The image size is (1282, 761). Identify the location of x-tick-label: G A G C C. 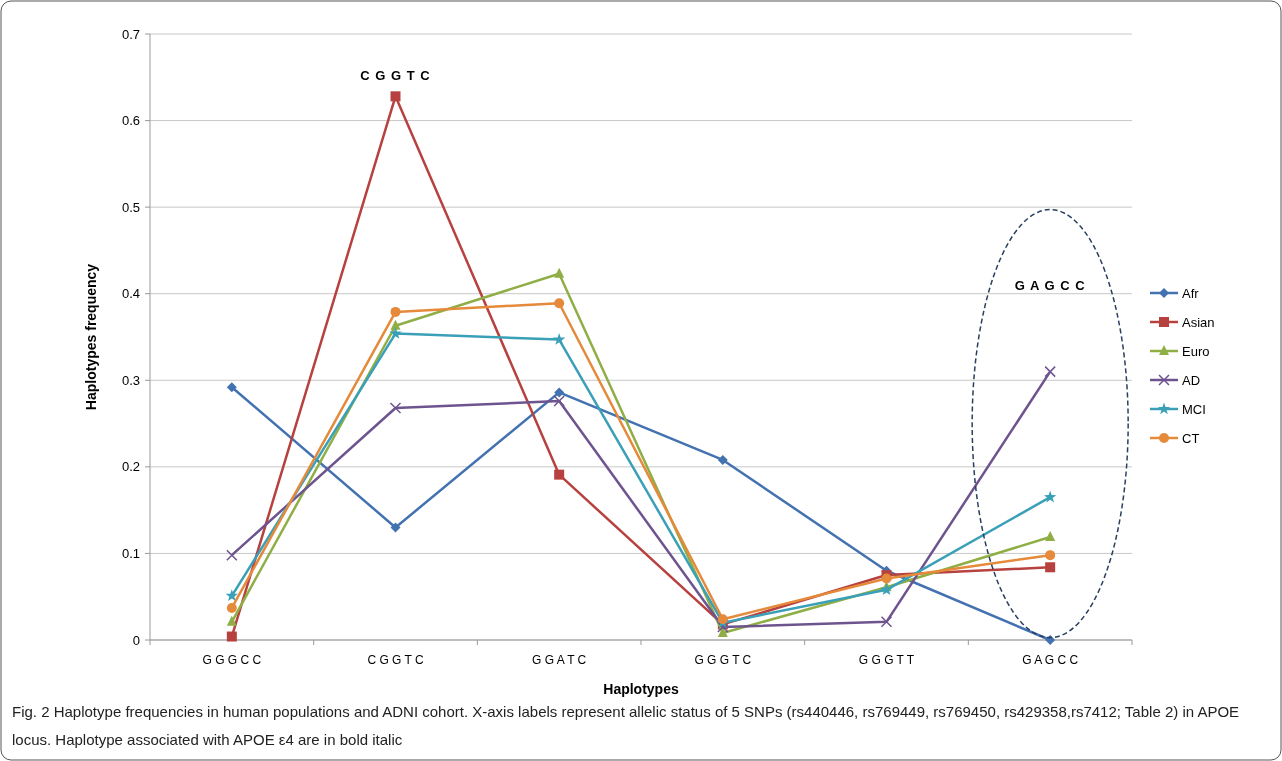
(1050, 660).